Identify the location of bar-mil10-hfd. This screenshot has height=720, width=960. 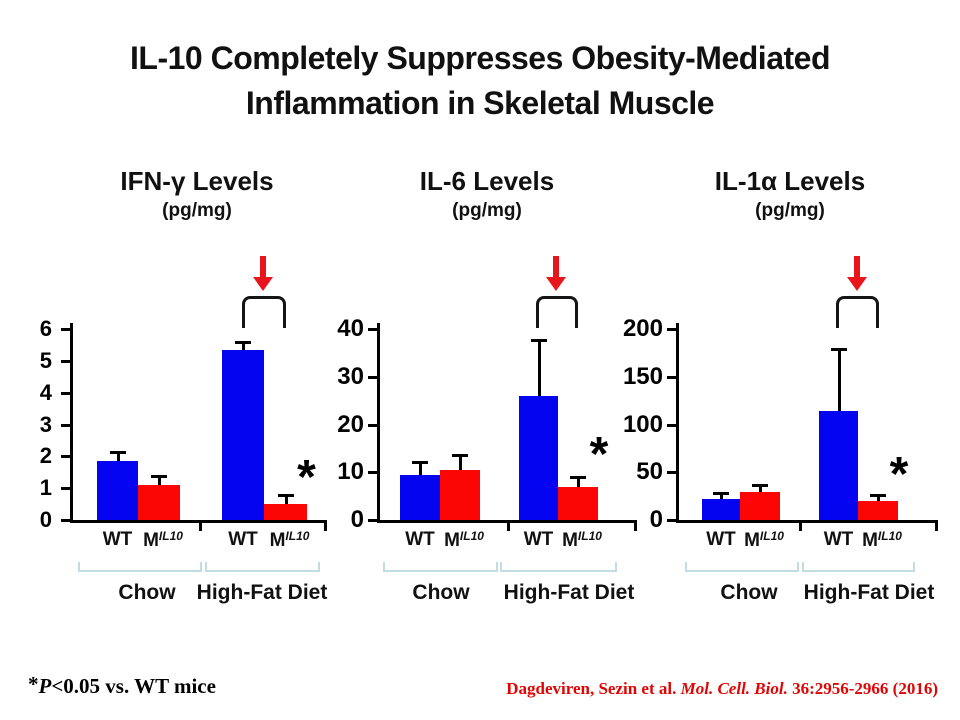
(578, 503).